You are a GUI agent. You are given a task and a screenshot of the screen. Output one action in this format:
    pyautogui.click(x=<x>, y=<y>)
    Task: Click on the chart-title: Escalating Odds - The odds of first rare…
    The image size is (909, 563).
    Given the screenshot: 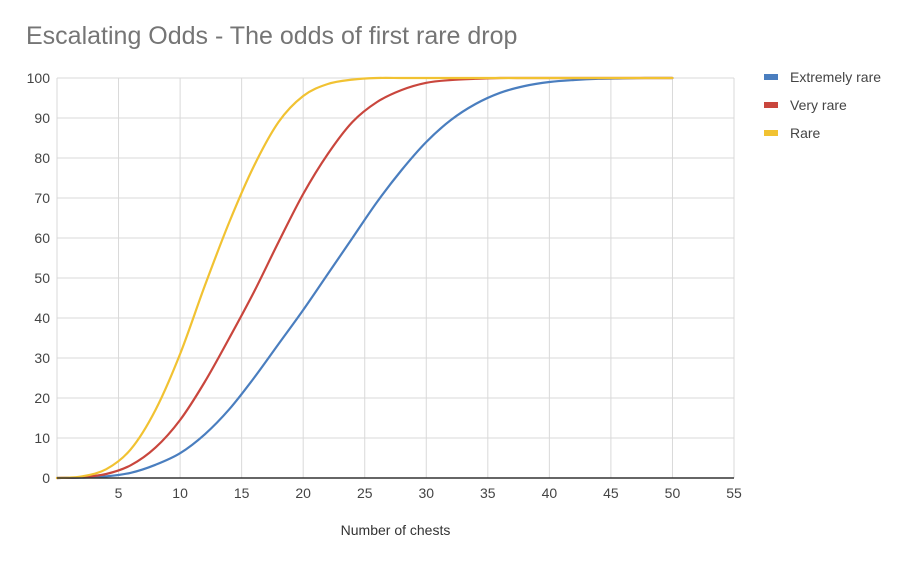 What is the action you would take?
    pyautogui.click(x=272, y=36)
    